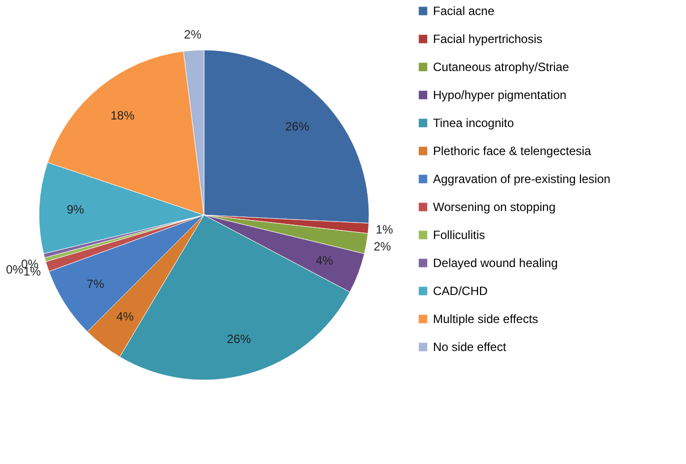 The image size is (686, 464). What do you see at coordinates (95, 284) in the screenshot?
I see `data-label: 7%` at bounding box center [95, 284].